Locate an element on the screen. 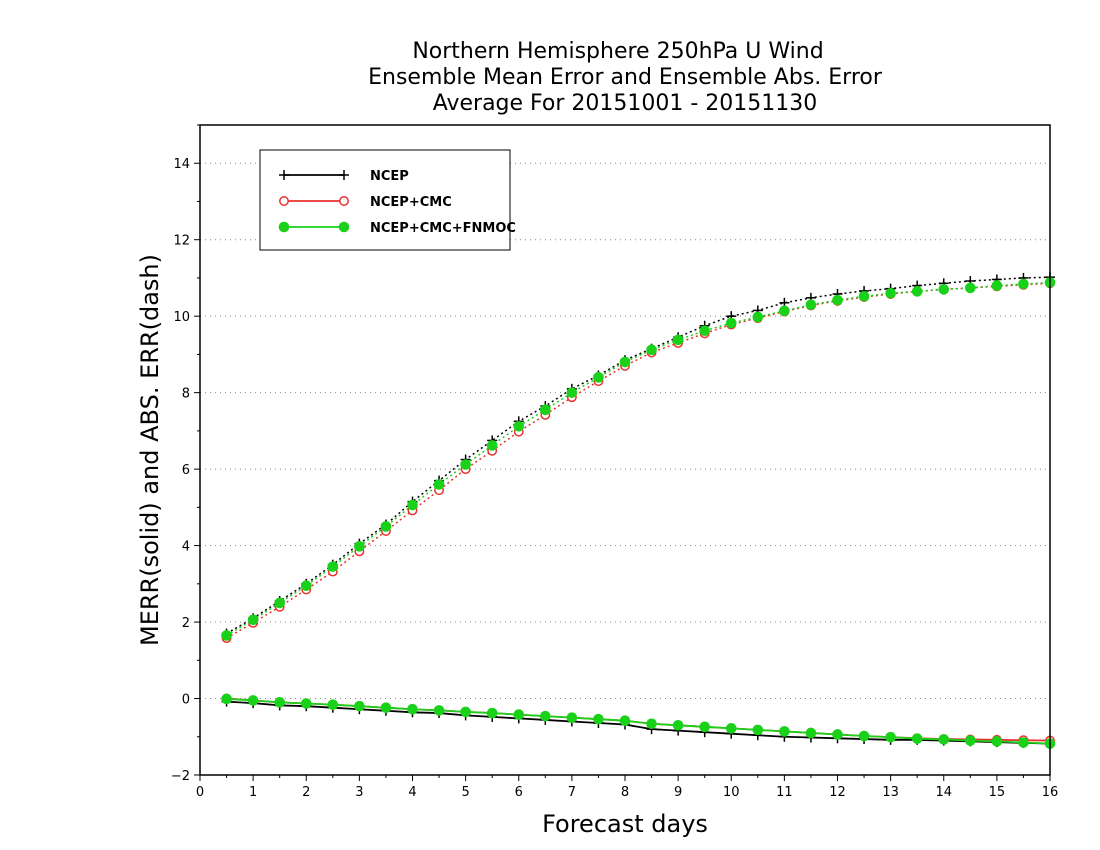 This screenshot has height=850, width=1100. x-tick-label: 6 is located at coordinates (519, 792).